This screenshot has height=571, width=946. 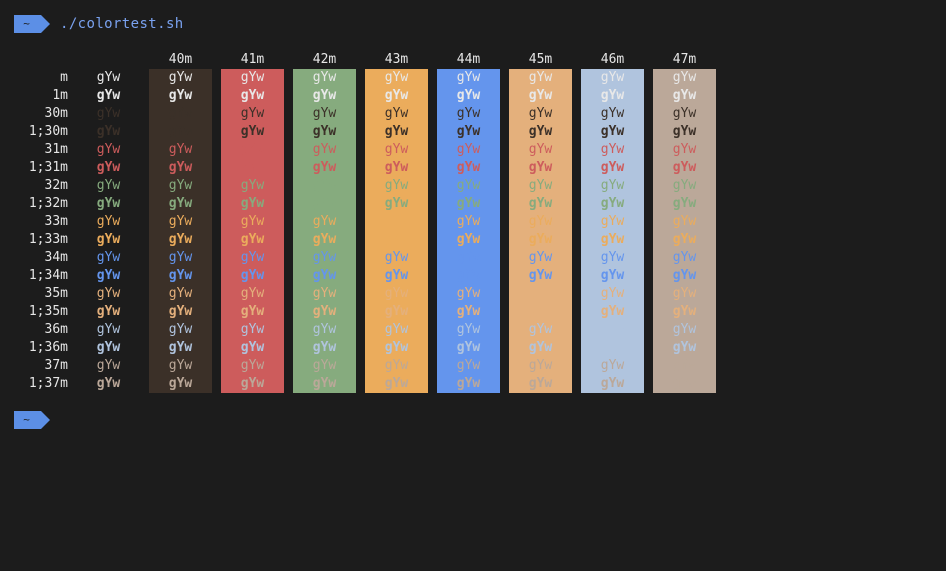 I want to click on prompt-line: ~ ./colortest.sh, so click(x=99, y=24).